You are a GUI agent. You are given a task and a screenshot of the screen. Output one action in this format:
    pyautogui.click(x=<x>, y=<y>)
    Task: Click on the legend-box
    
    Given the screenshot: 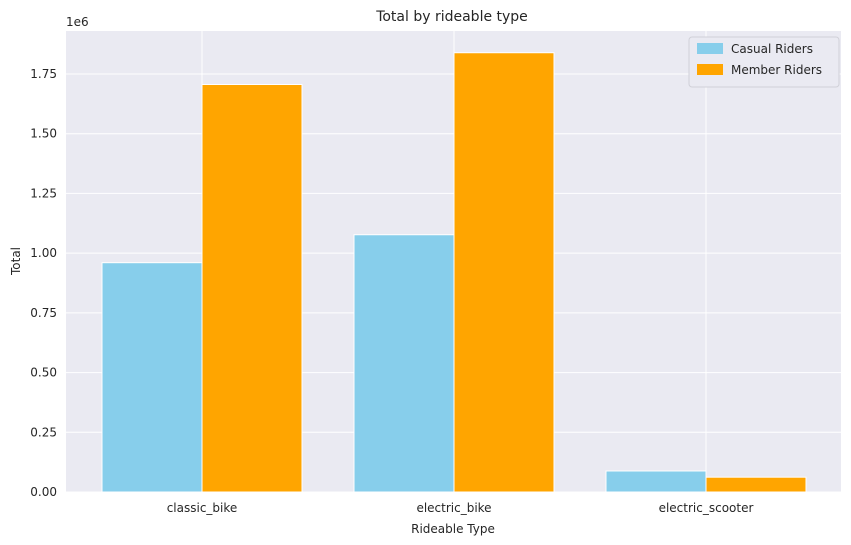 What is the action you would take?
    pyautogui.click(x=764, y=62)
    